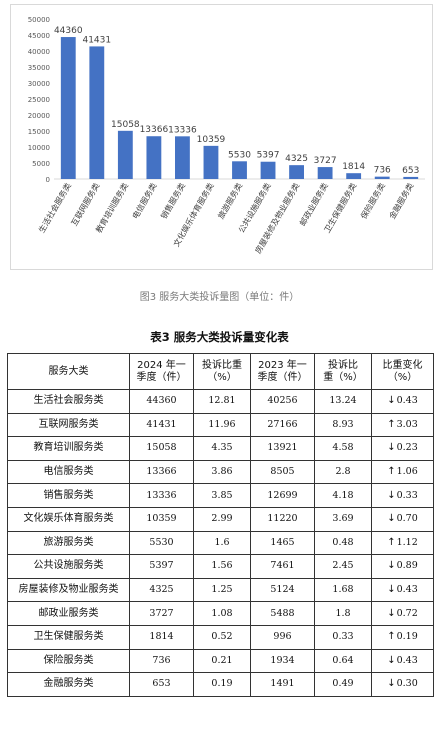  I want to click on share2024-cell: 3.85, so click(222, 495).